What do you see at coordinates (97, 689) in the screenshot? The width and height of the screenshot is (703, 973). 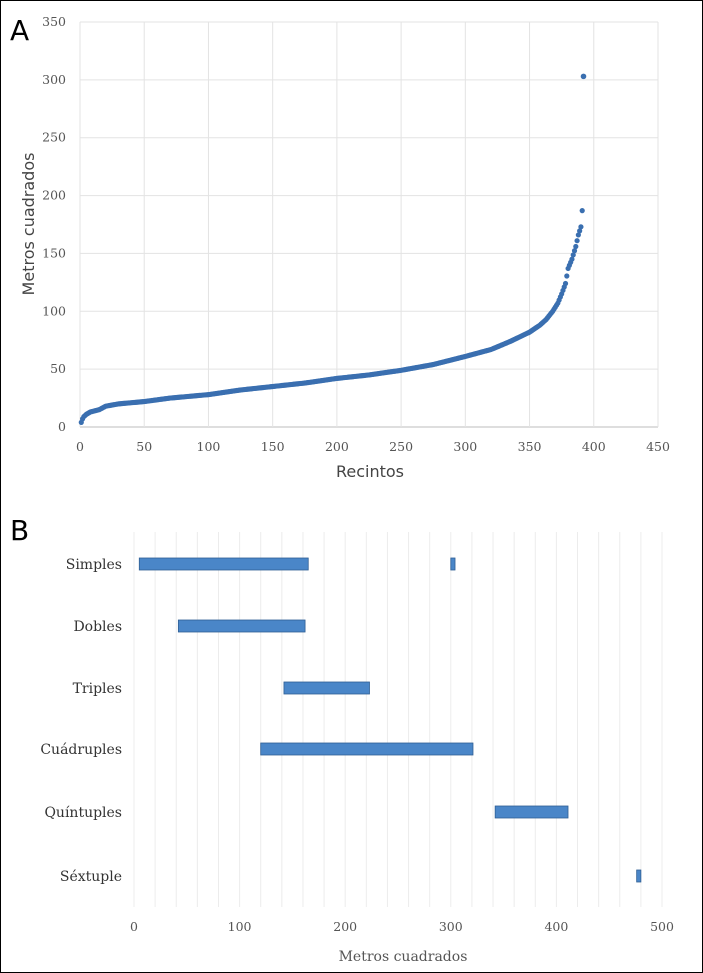 I see `category-label: Triples` at bounding box center [97, 689].